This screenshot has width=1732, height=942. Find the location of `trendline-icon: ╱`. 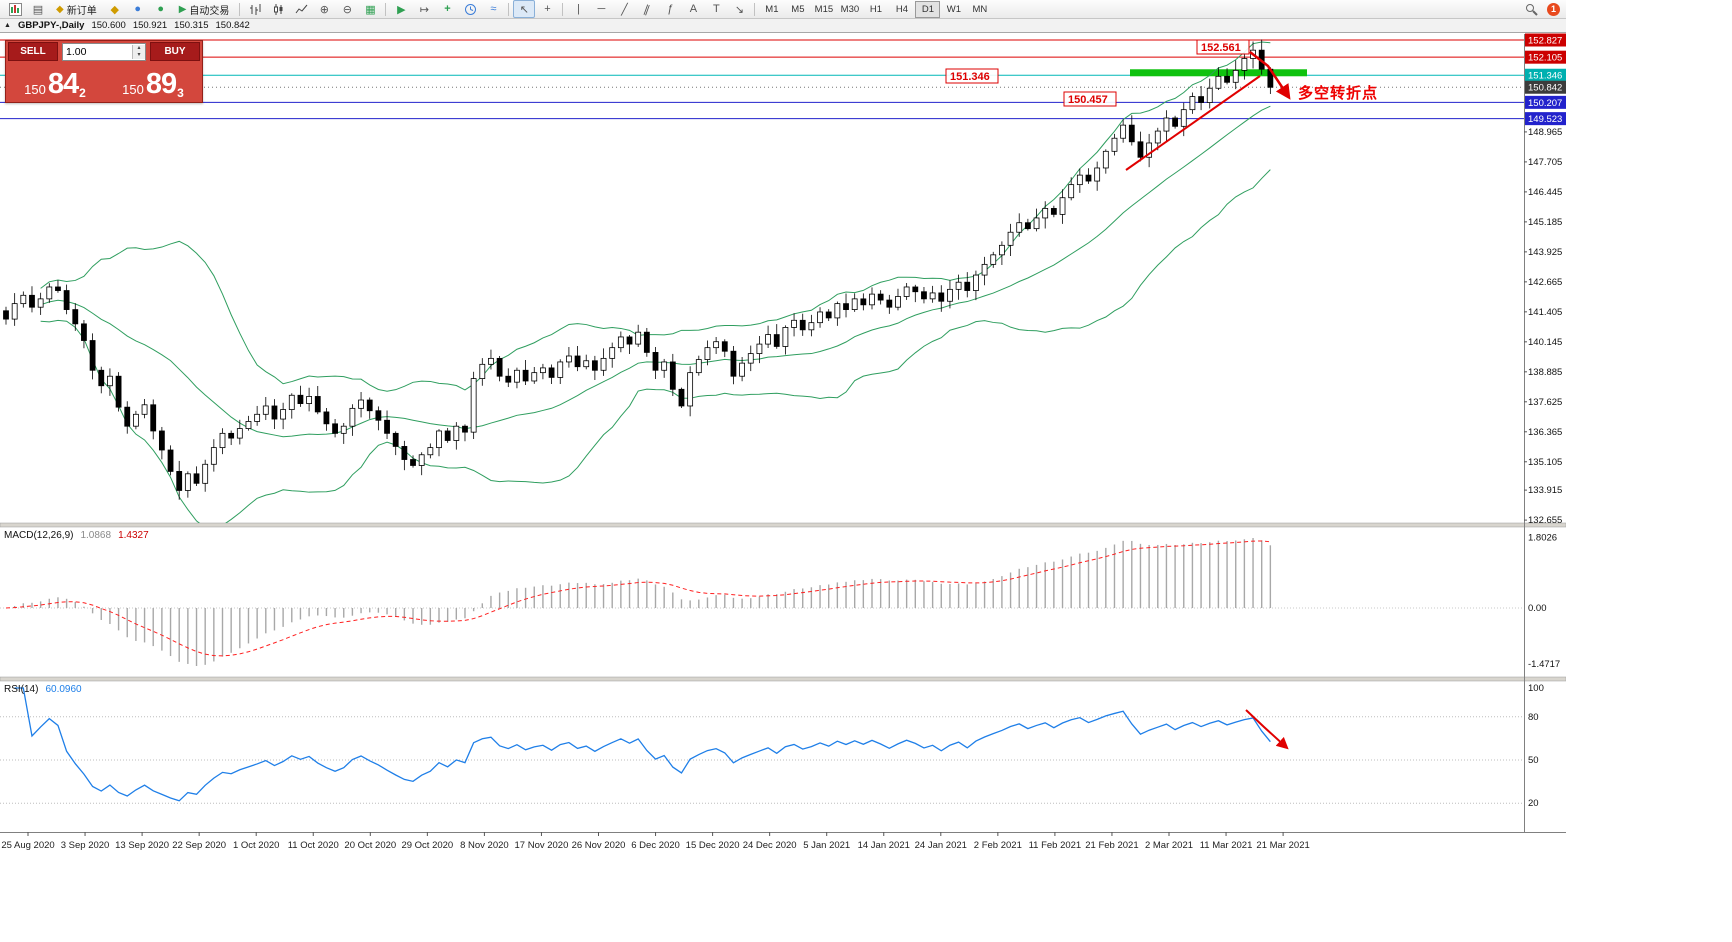

trendline-icon: ╱ is located at coordinates (624, 9).